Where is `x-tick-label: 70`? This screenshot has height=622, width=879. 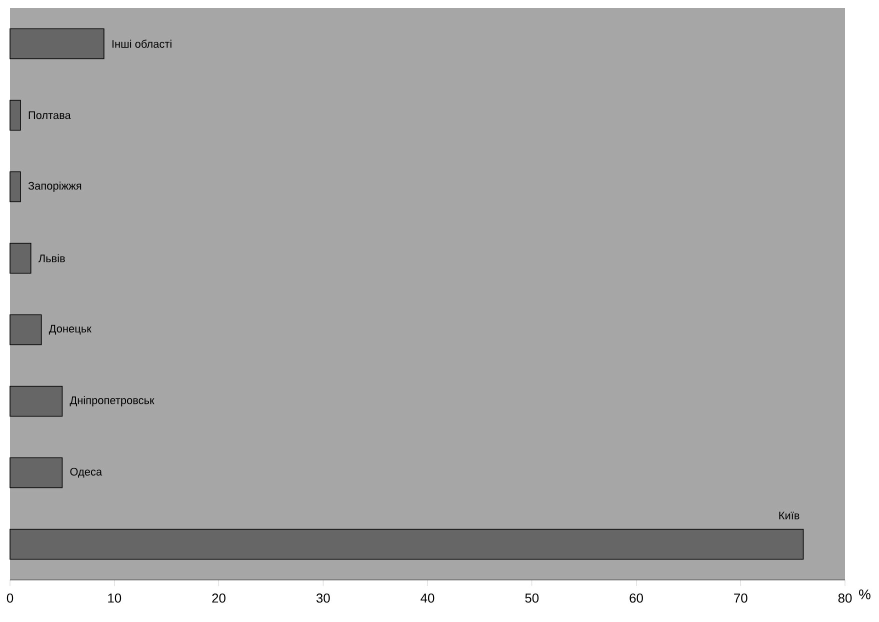
x-tick-label: 70 is located at coordinates (741, 598).